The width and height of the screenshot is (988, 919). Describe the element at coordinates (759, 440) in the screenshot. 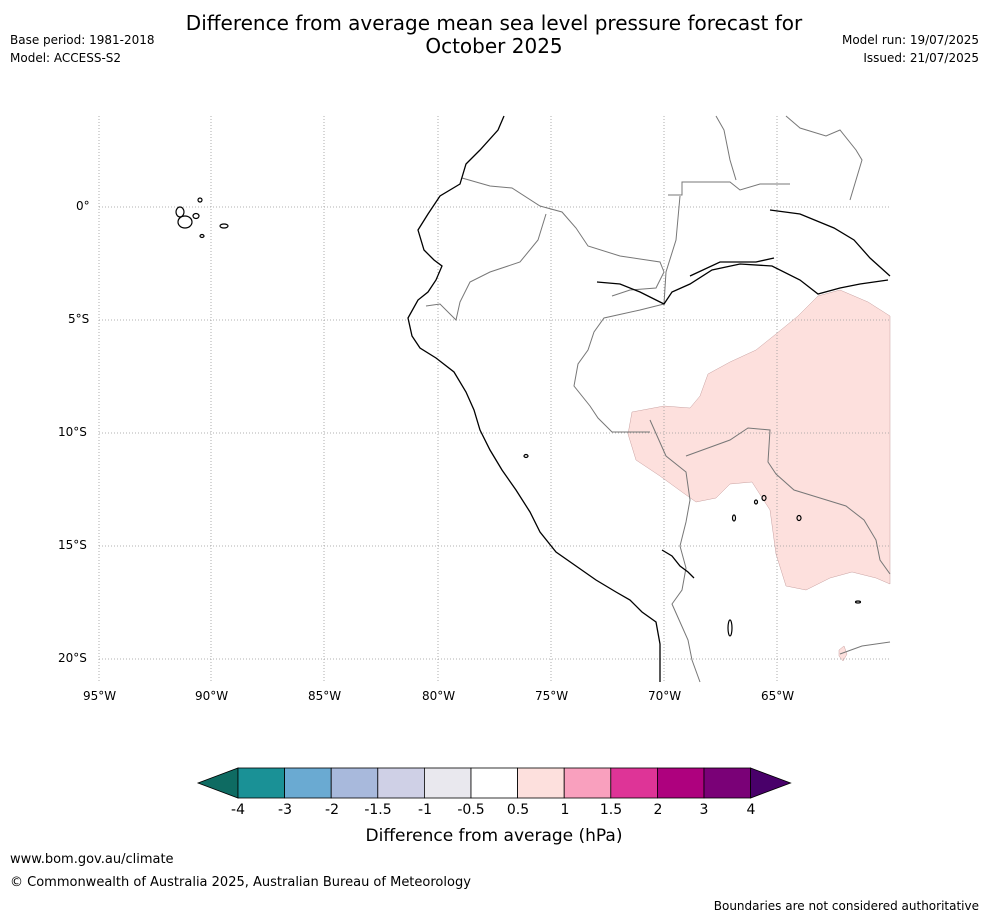

I see `anomaly-region` at that location.